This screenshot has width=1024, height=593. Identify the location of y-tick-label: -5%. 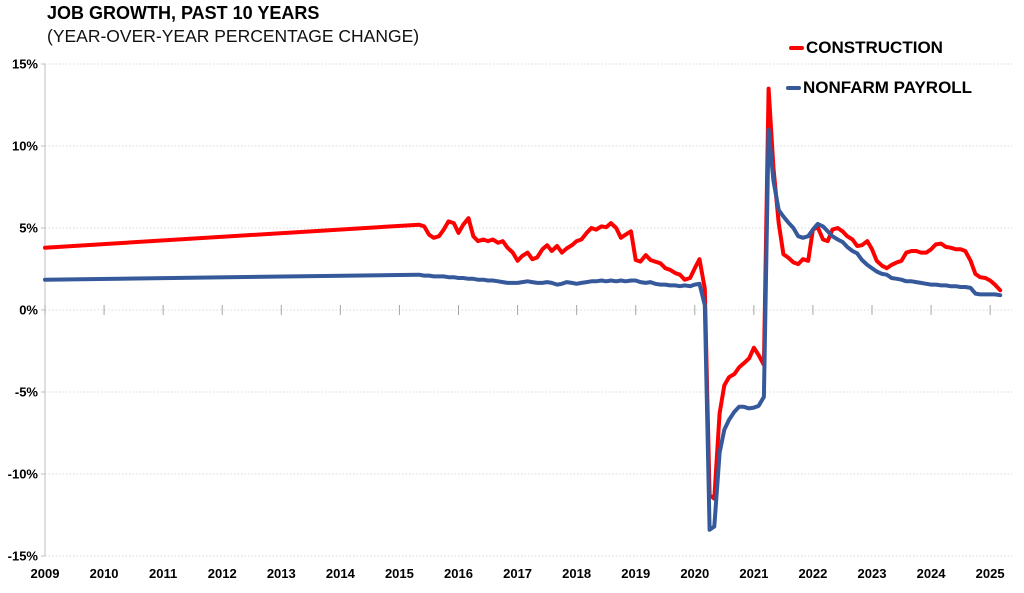
(27, 392).